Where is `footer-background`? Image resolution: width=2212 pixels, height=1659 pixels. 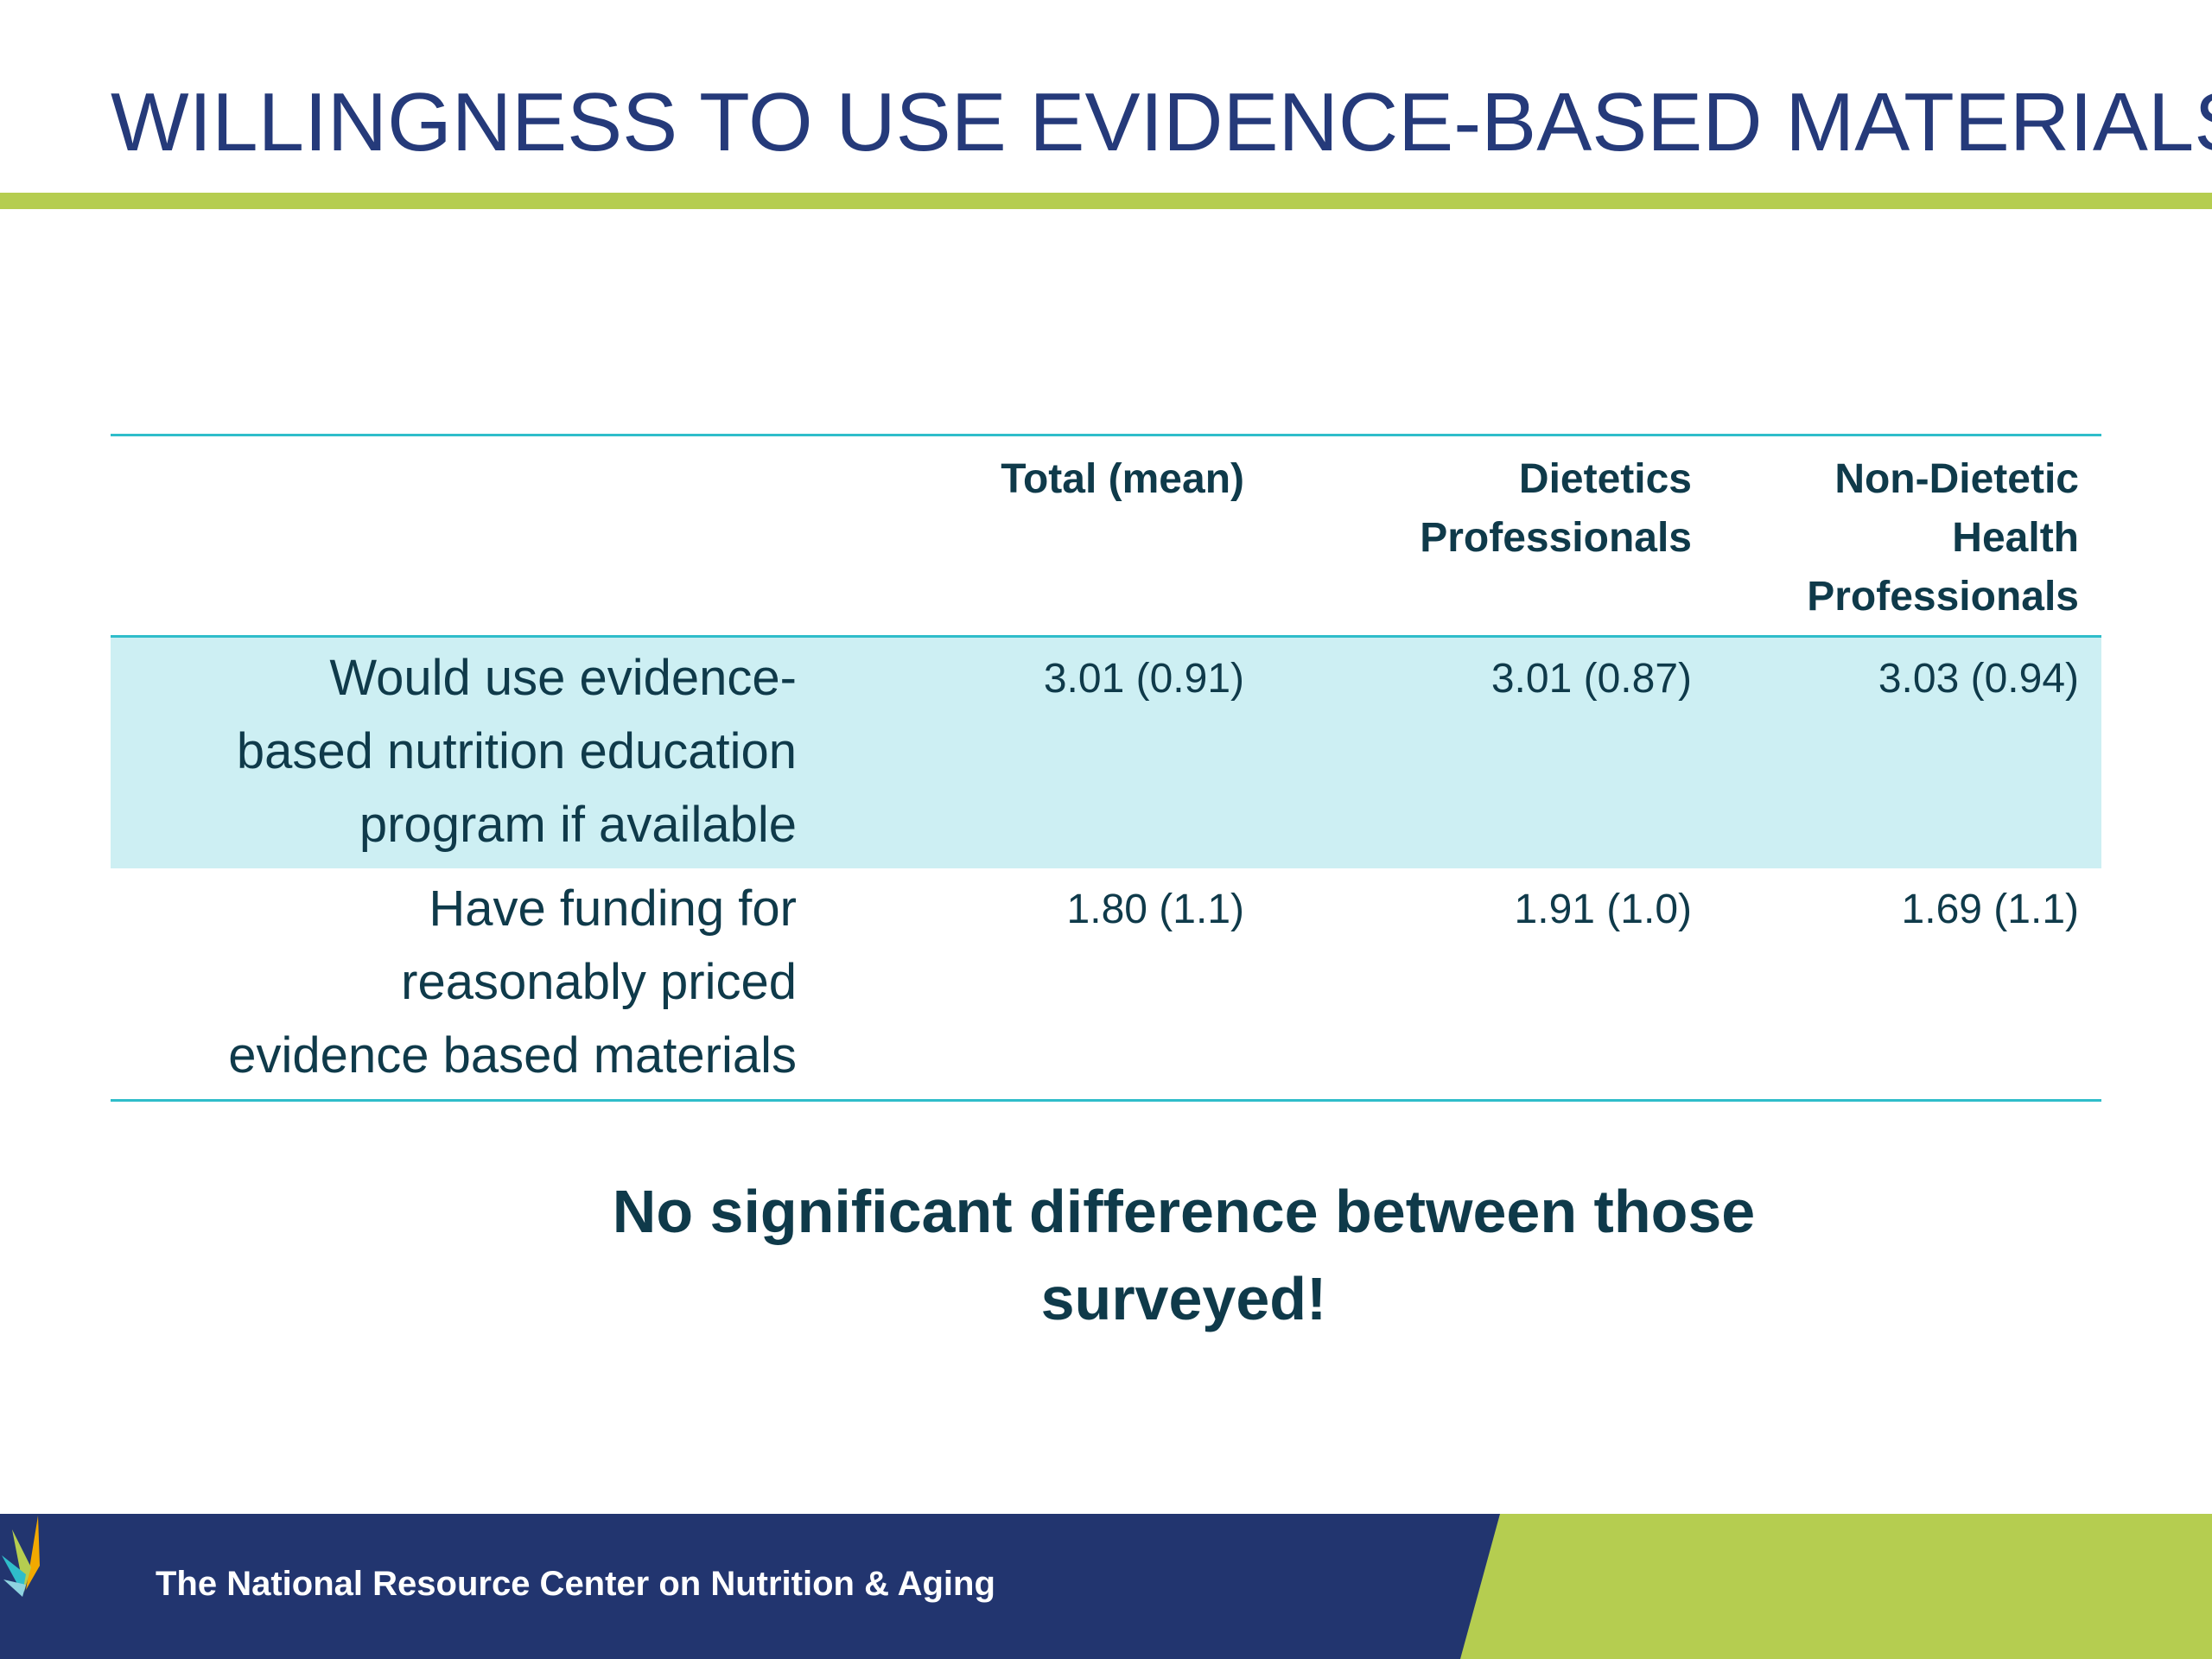
footer-background is located at coordinates (1106, 1586).